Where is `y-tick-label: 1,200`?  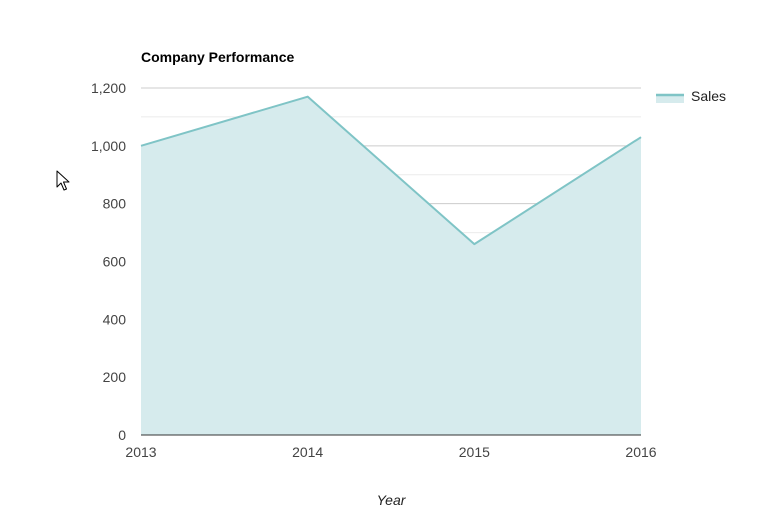 y-tick-label: 1,200 is located at coordinates (108, 88).